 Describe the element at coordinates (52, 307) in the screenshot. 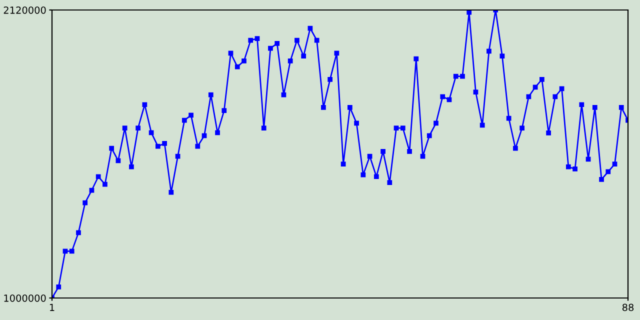

I see `x-tick-label: 1` at that location.